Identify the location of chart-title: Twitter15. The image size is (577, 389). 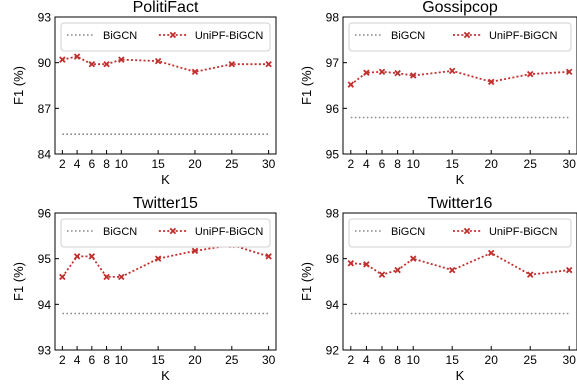
(165, 203).